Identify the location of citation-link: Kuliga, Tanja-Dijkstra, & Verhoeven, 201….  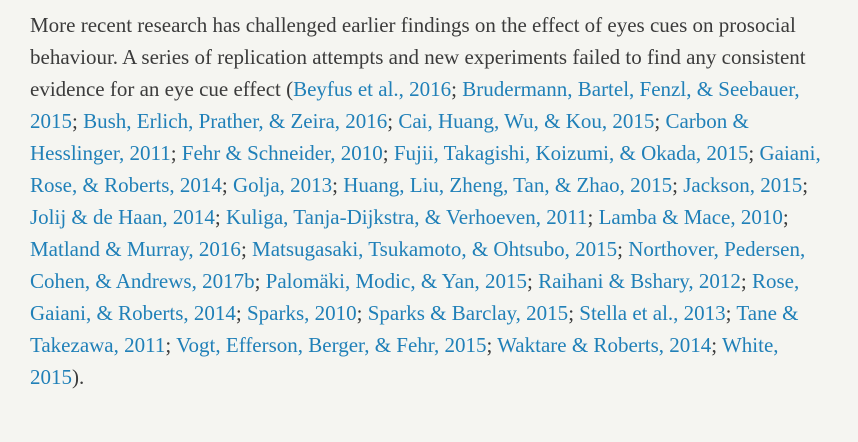
(406, 217).